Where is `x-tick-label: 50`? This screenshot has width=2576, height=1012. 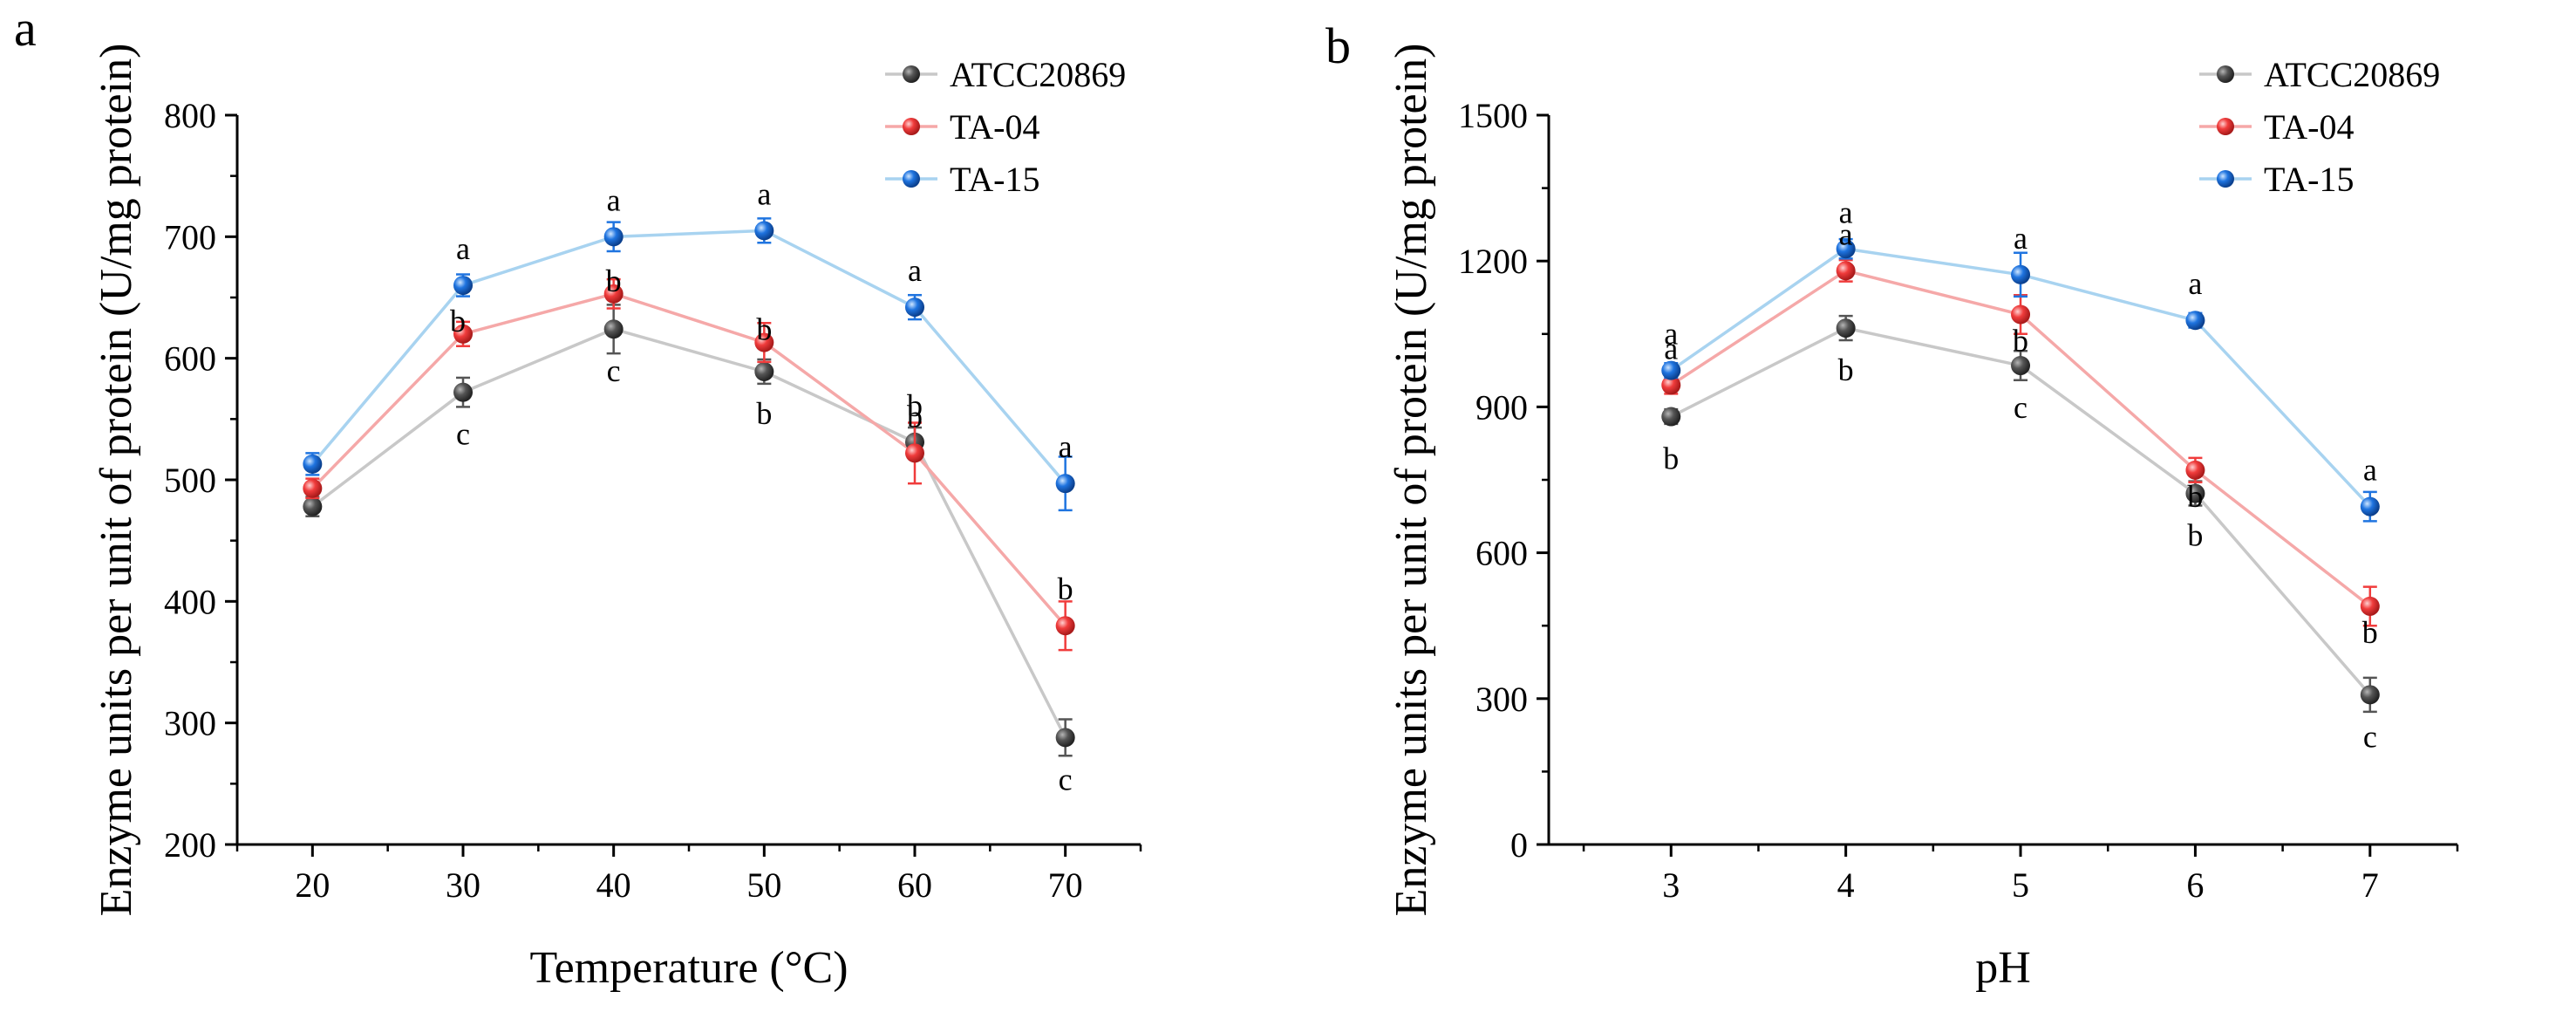
x-tick-label: 50 is located at coordinates (764, 885).